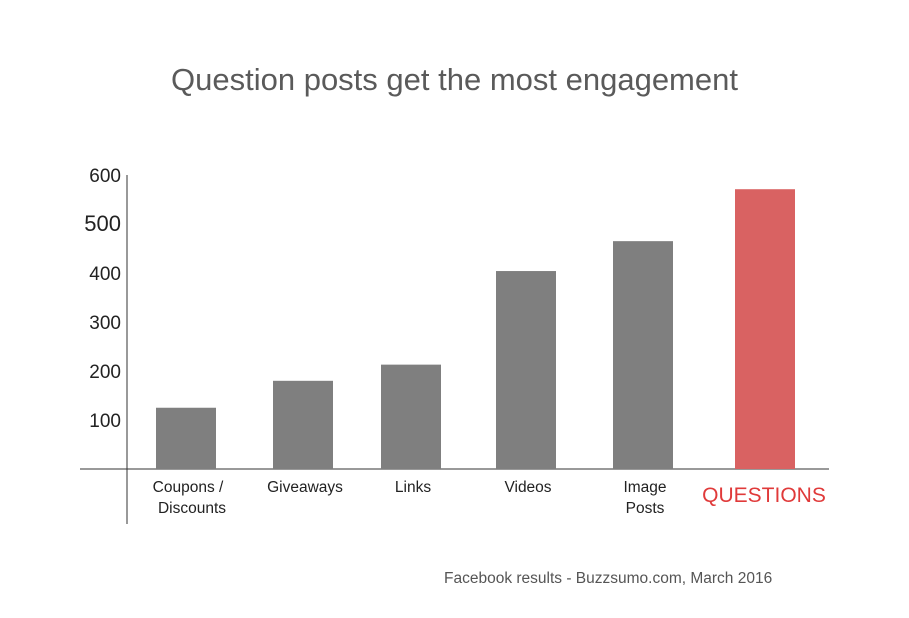 Image resolution: width=909 pixels, height=618 pixels. What do you see at coordinates (454, 79) in the screenshot?
I see `chart-title: Question posts get the most engagement` at bounding box center [454, 79].